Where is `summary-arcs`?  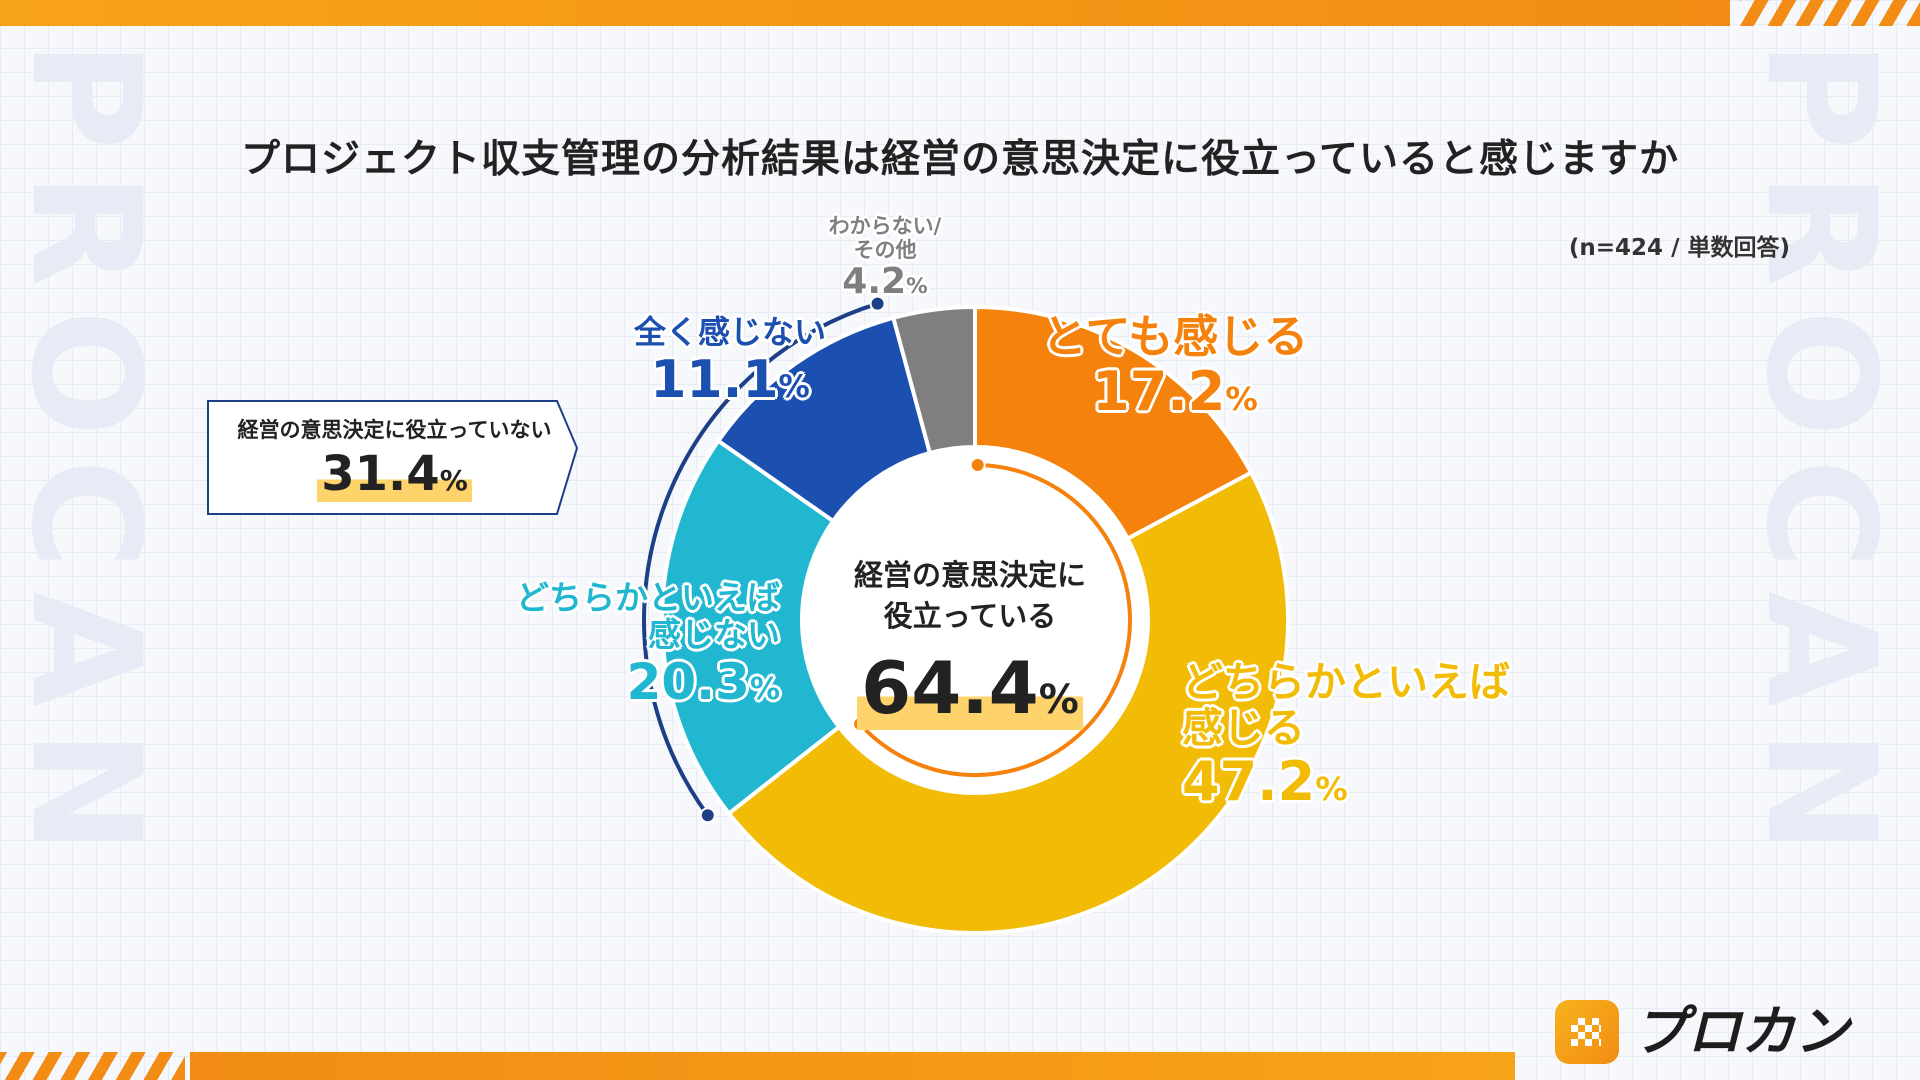 summary-arcs is located at coordinates (887, 559).